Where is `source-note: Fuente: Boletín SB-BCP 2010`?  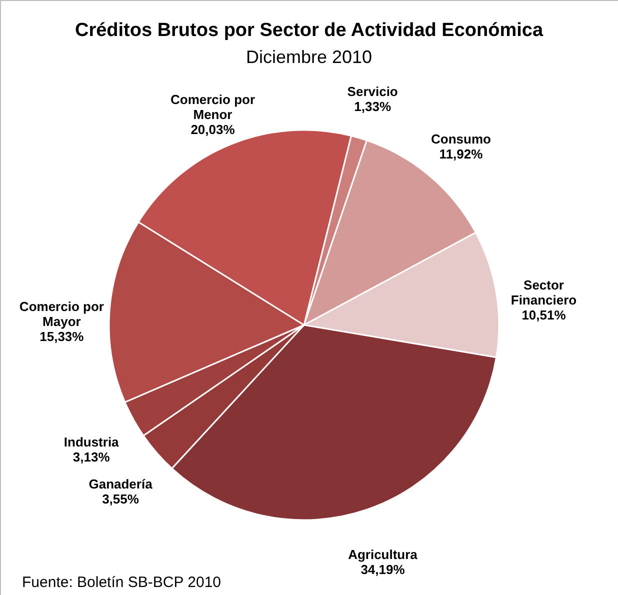
source-note: Fuente: Boletín SB-BCP 2010 is located at coordinates (122, 582).